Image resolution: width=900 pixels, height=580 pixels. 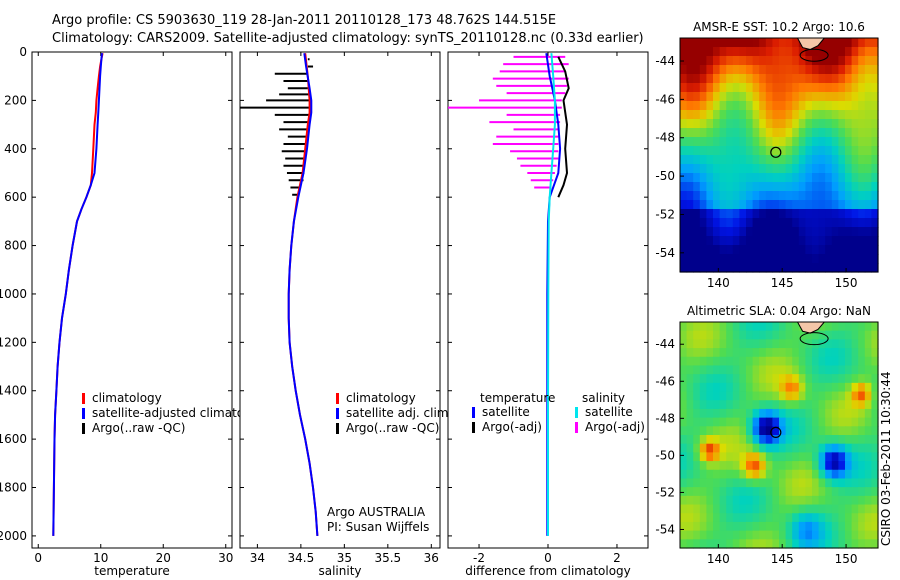 What do you see at coordinates (665, 455) in the screenshot?
I see `y-tick-label: -50` at bounding box center [665, 455].